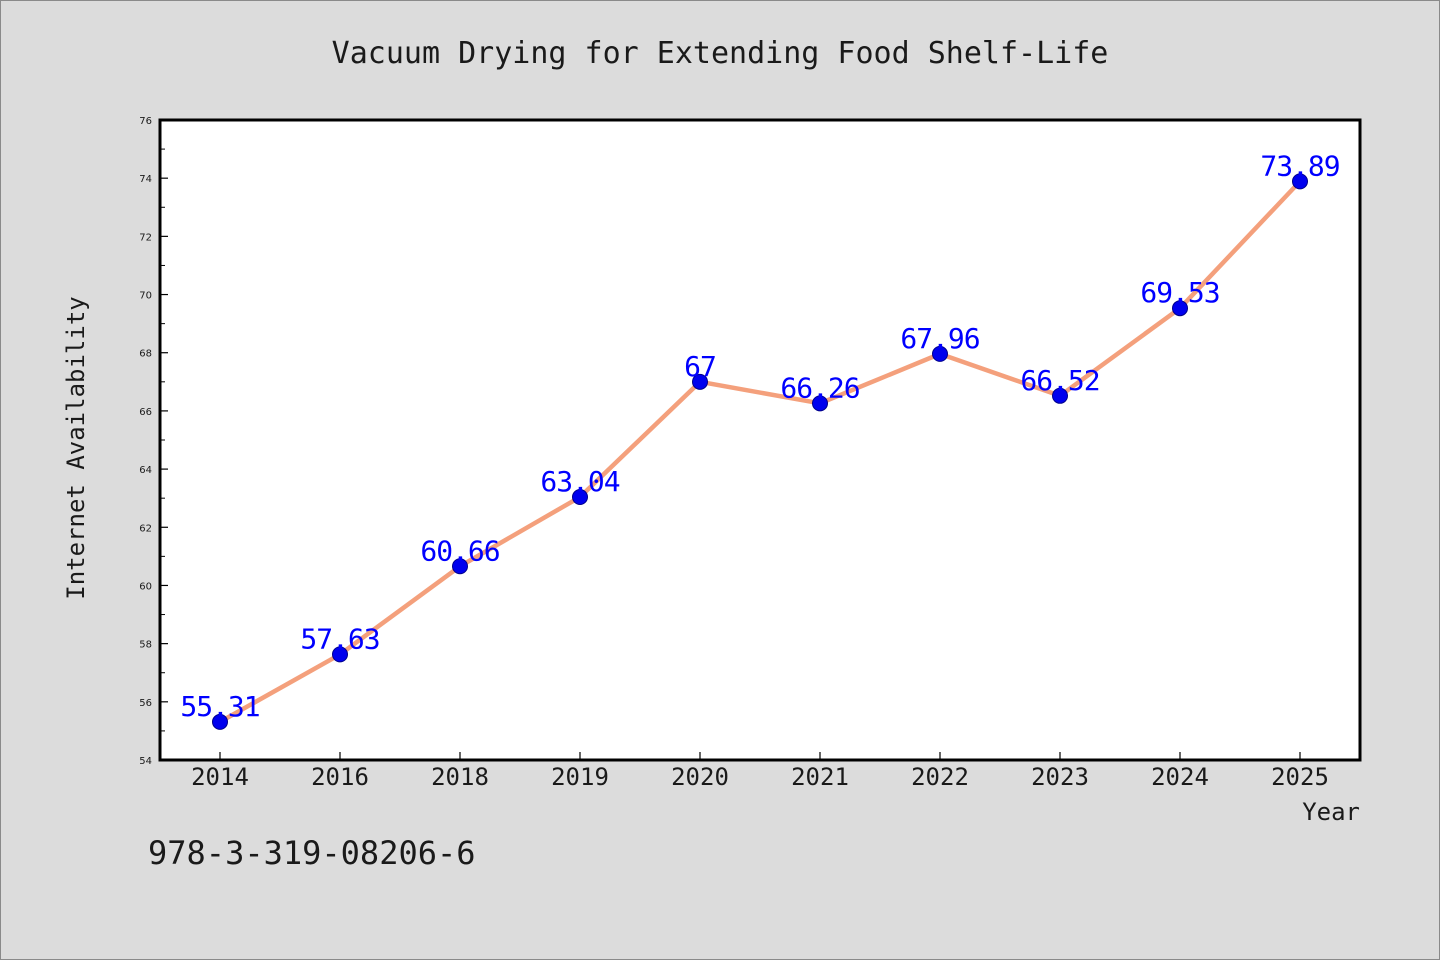 The height and width of the screenshot is (960, 1440). I want to click on data-label: 55.31, so click(219, 706).